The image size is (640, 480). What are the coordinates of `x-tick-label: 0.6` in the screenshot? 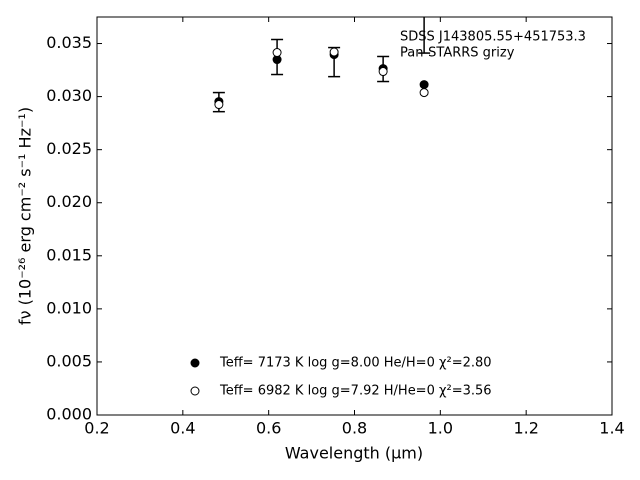 It's located at (268, 428).